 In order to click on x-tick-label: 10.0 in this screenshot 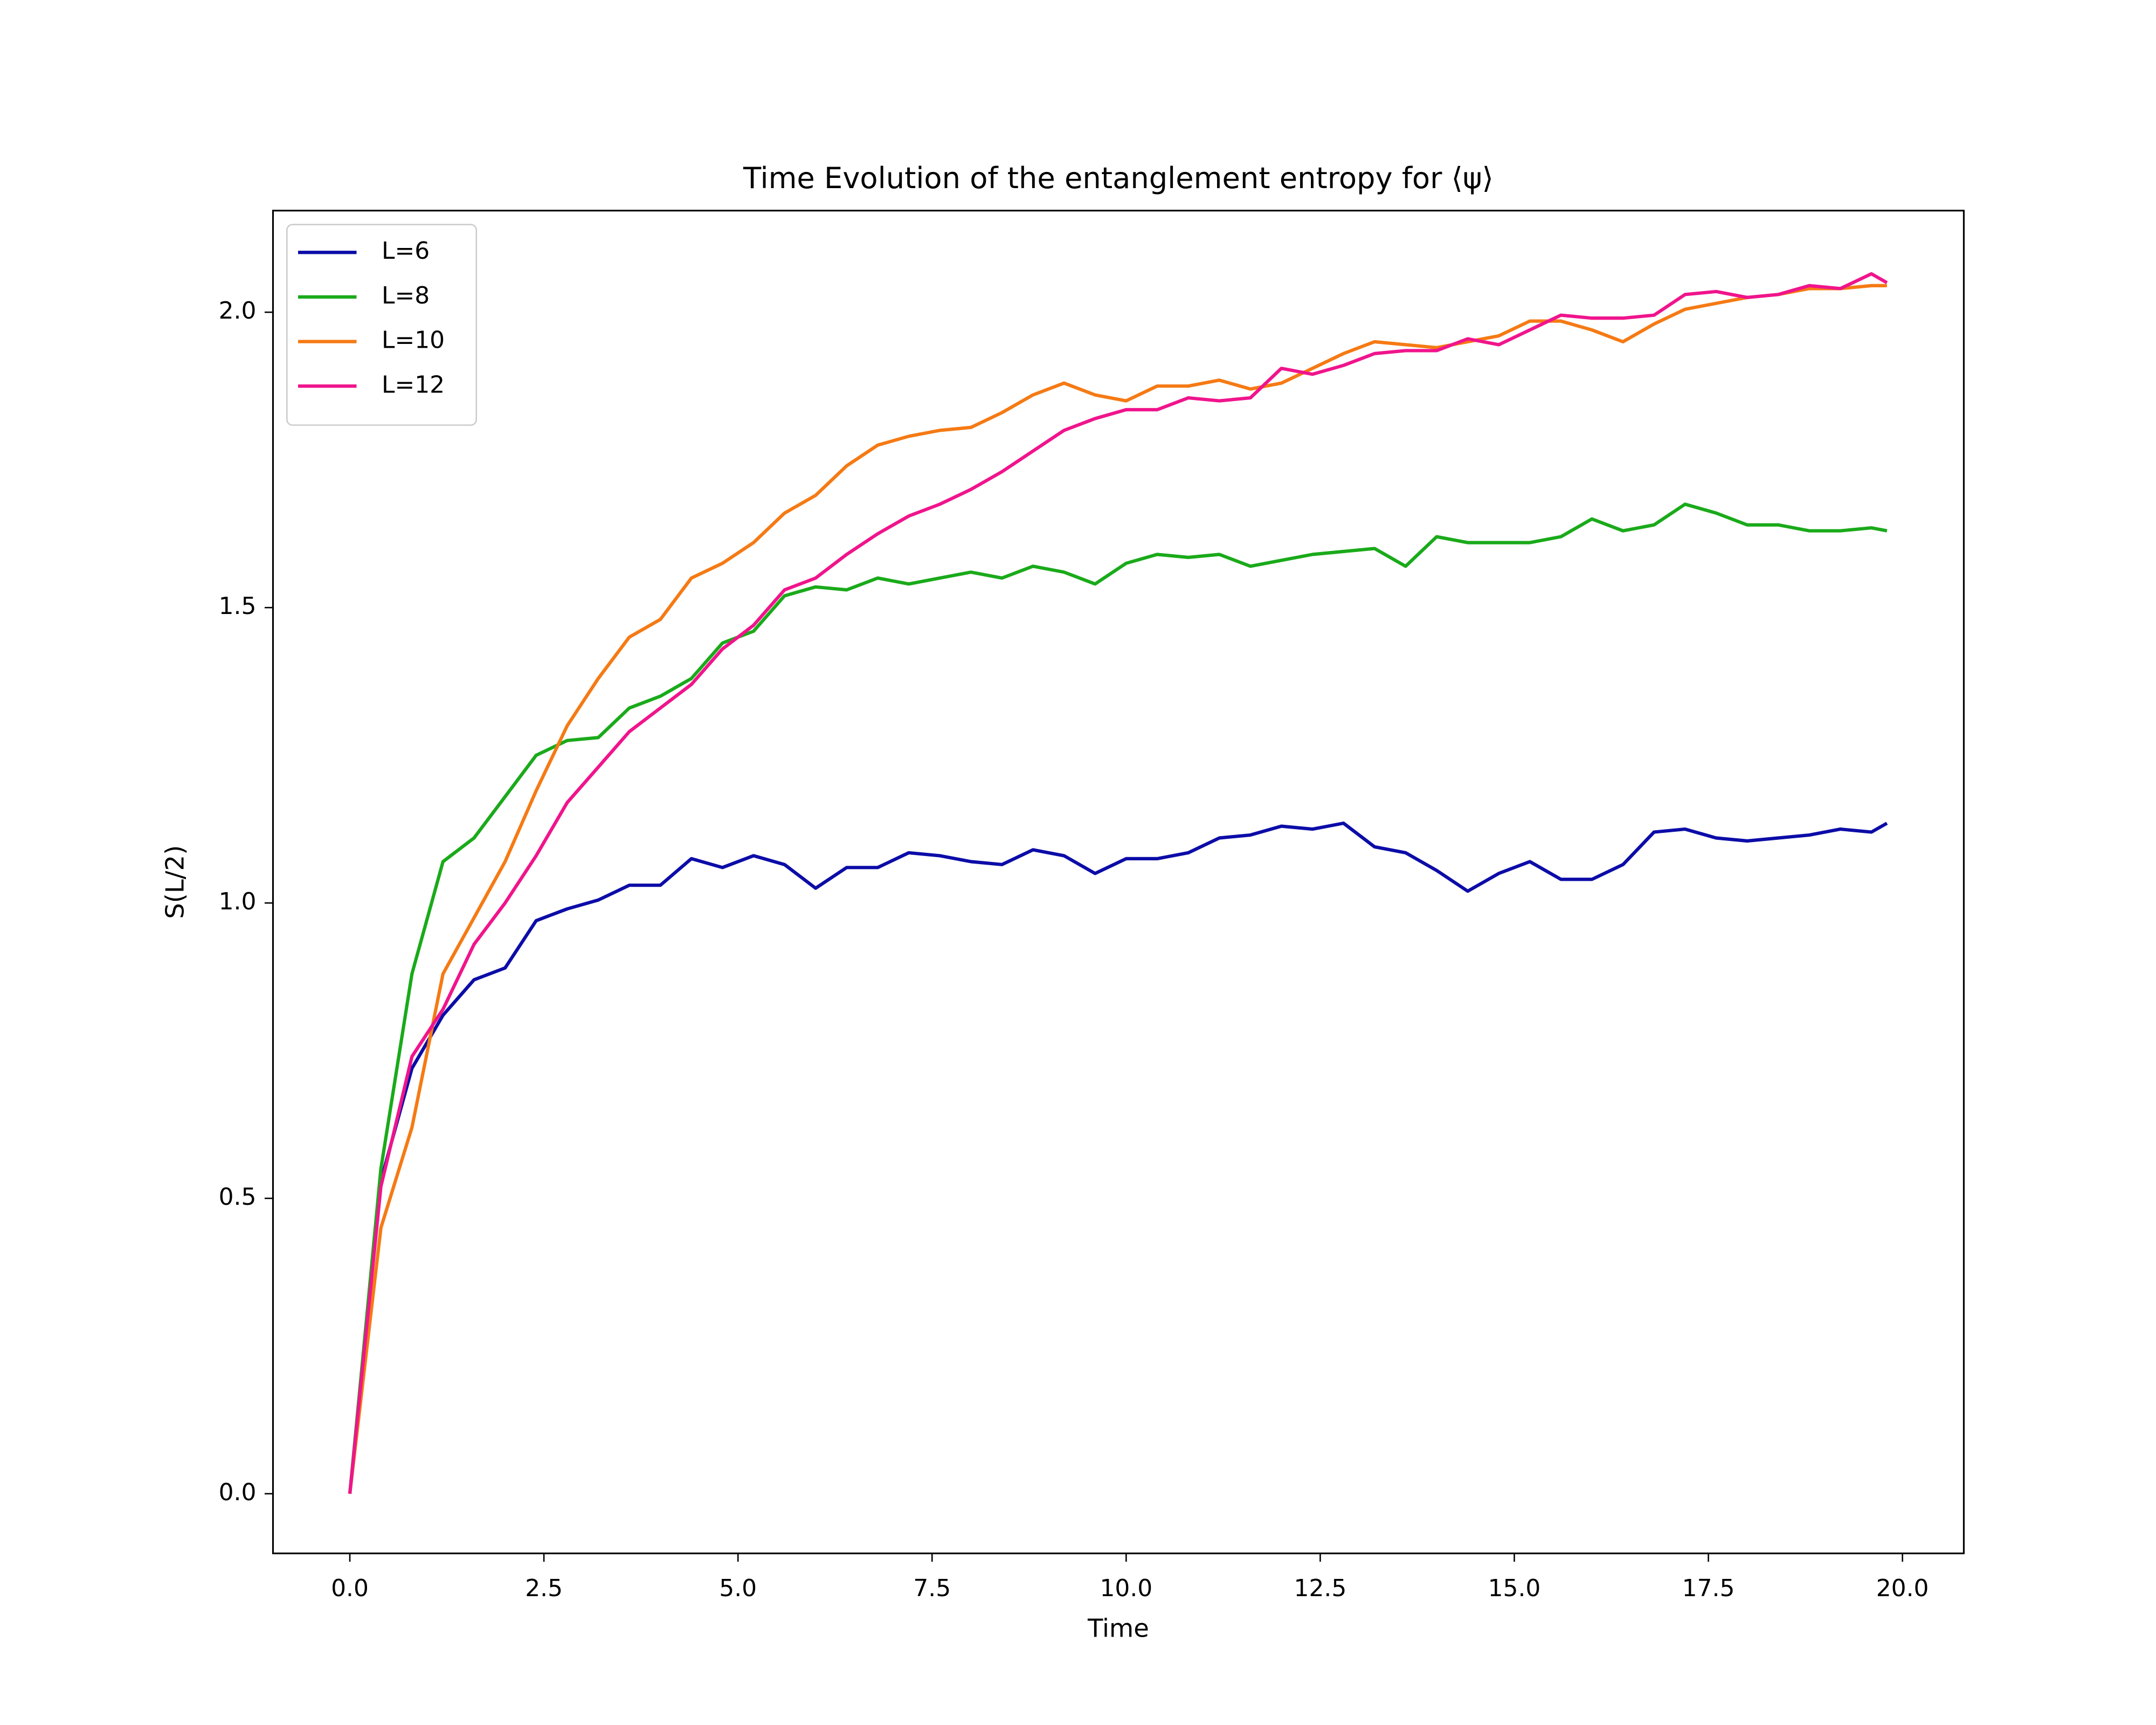, I will do `click(1126, 1588)`.